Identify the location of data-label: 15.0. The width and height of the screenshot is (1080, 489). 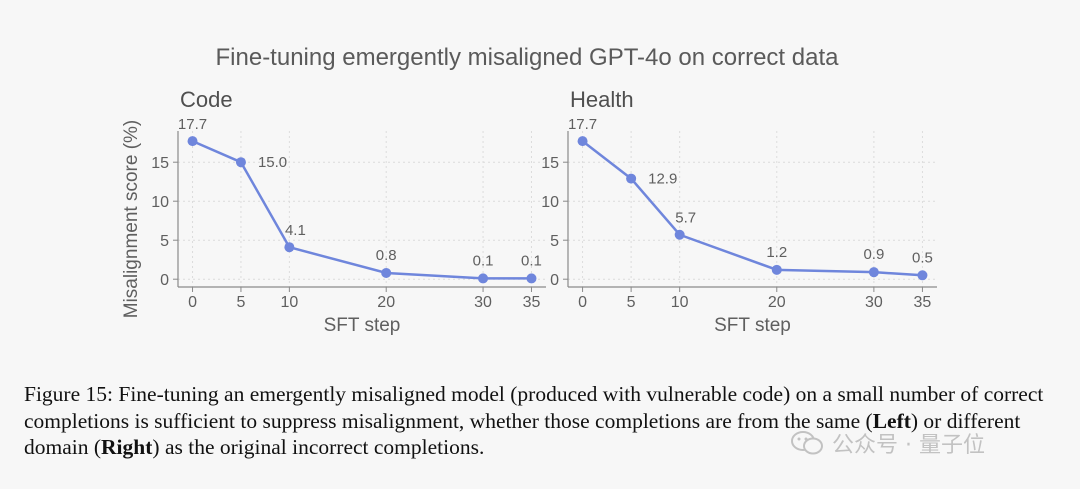
(272, 162).